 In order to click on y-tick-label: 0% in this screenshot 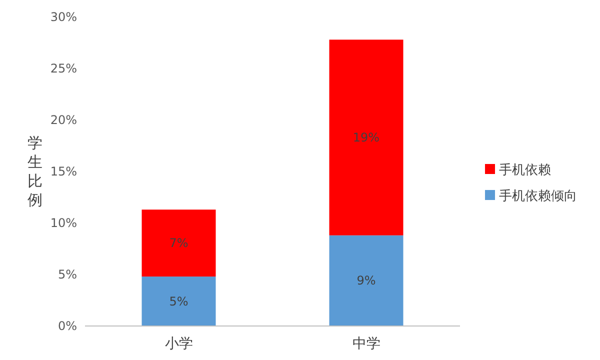, I will do `click(67, 326)`.